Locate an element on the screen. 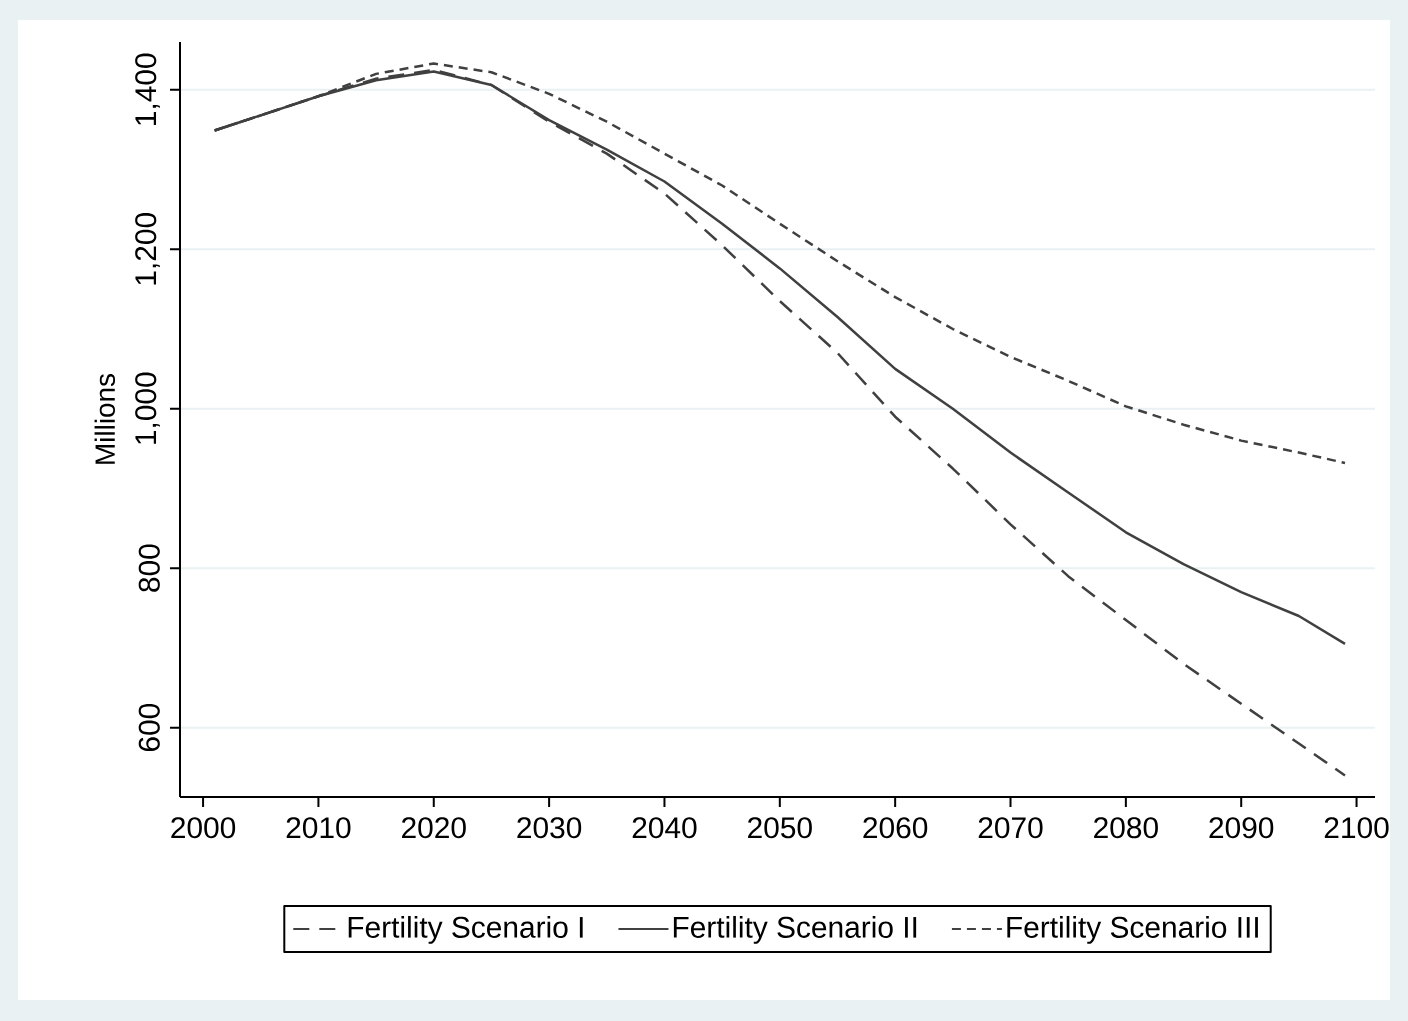 The image size is (1408, 1021). y-tick-label: 1,000 is located at coordinates (147, 408).